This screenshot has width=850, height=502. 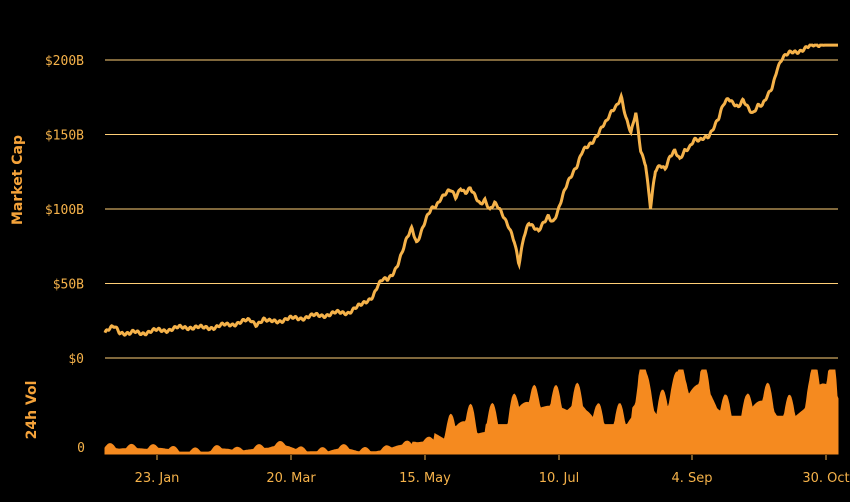 What do you see at coordinates (76, 359) in the screenshot?
I see `y-tick-label: $0` at bounding box center [76, 359].